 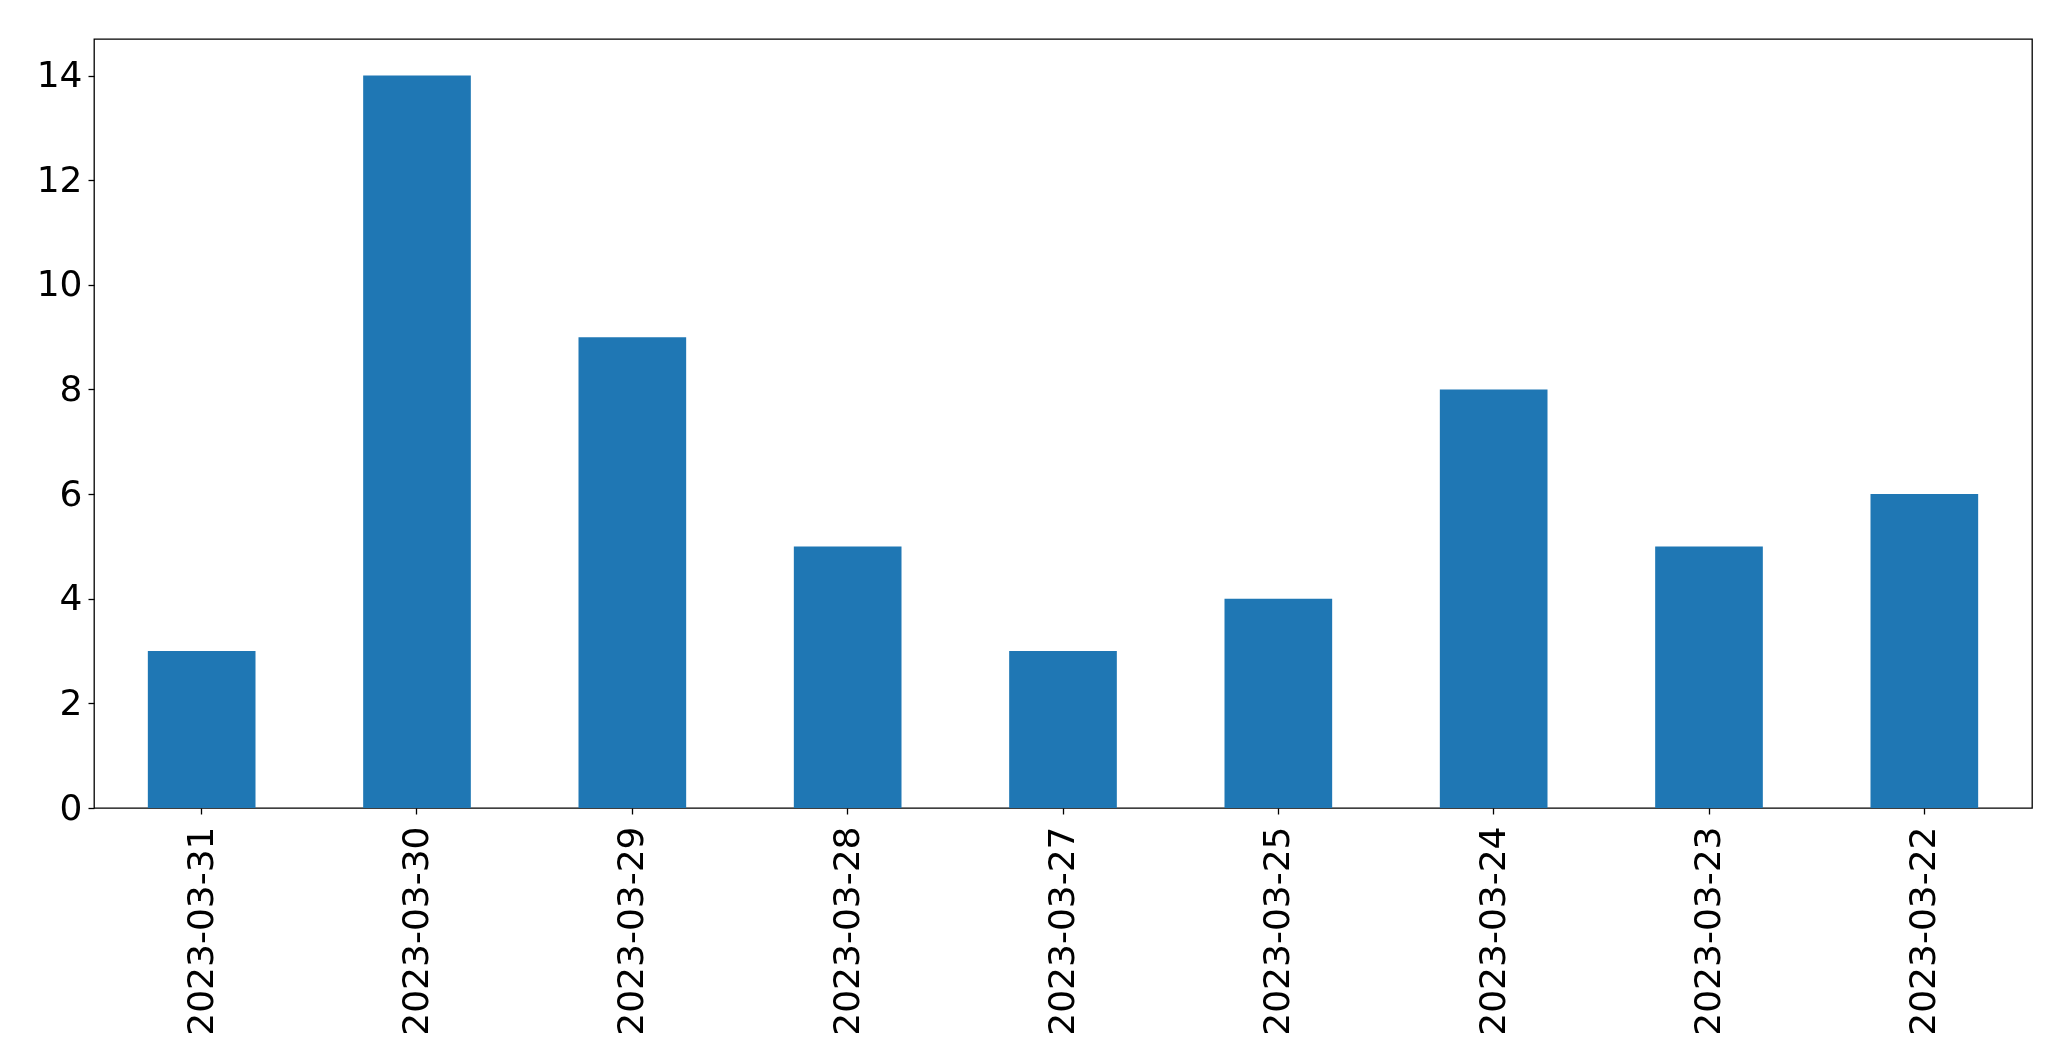 What do you see at coordinates (1923, 931) in the screenshot?
I see `x-tick-label: 2023-03-22` at bounding box center [1923, 931].